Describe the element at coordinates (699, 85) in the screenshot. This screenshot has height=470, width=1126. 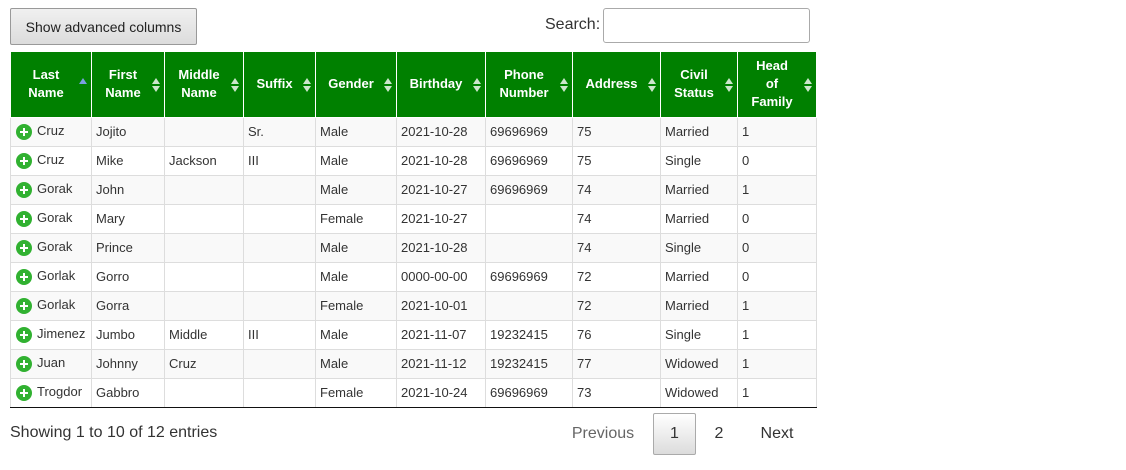
I see `column-header: Civil Status` at that location.